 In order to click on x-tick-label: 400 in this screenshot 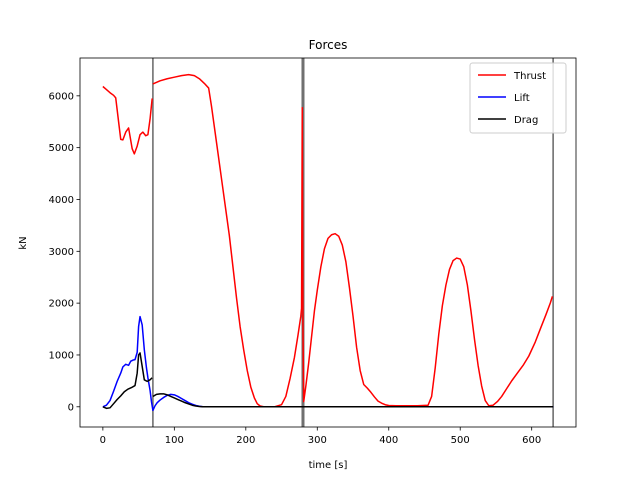, I will do `click(388, 440)`.